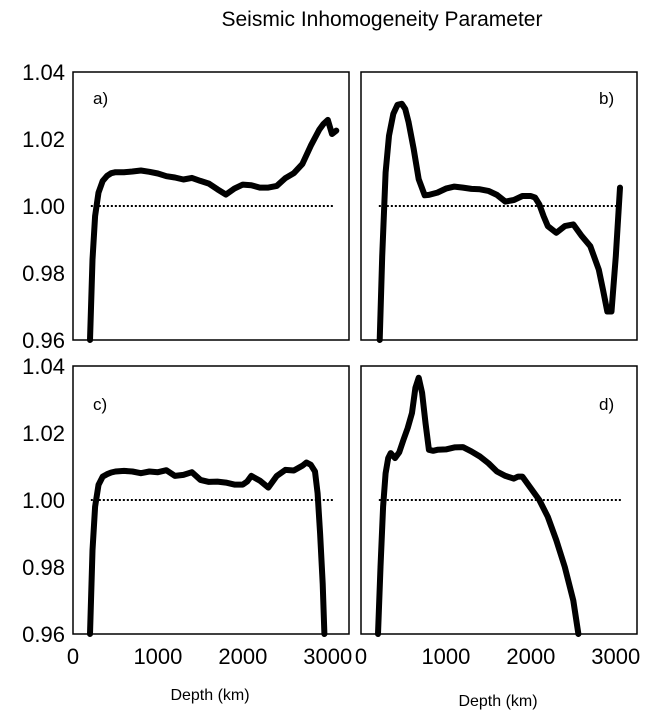 Image resolution: width=649 pixels, height=711 pixels. Describe the element at coordinates (100, 98) in the screenshot. I see `panel-a-label: a)` at that location.